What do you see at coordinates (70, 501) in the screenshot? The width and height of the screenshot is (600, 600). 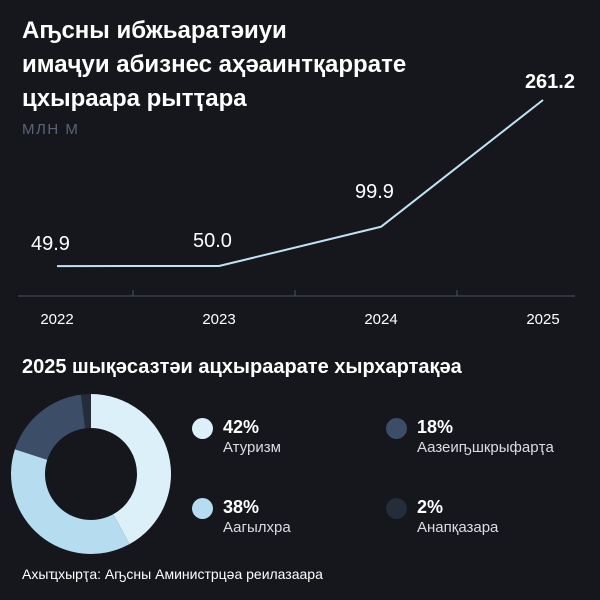 I see `slice-agriculture` at bounding box center [70, 501].